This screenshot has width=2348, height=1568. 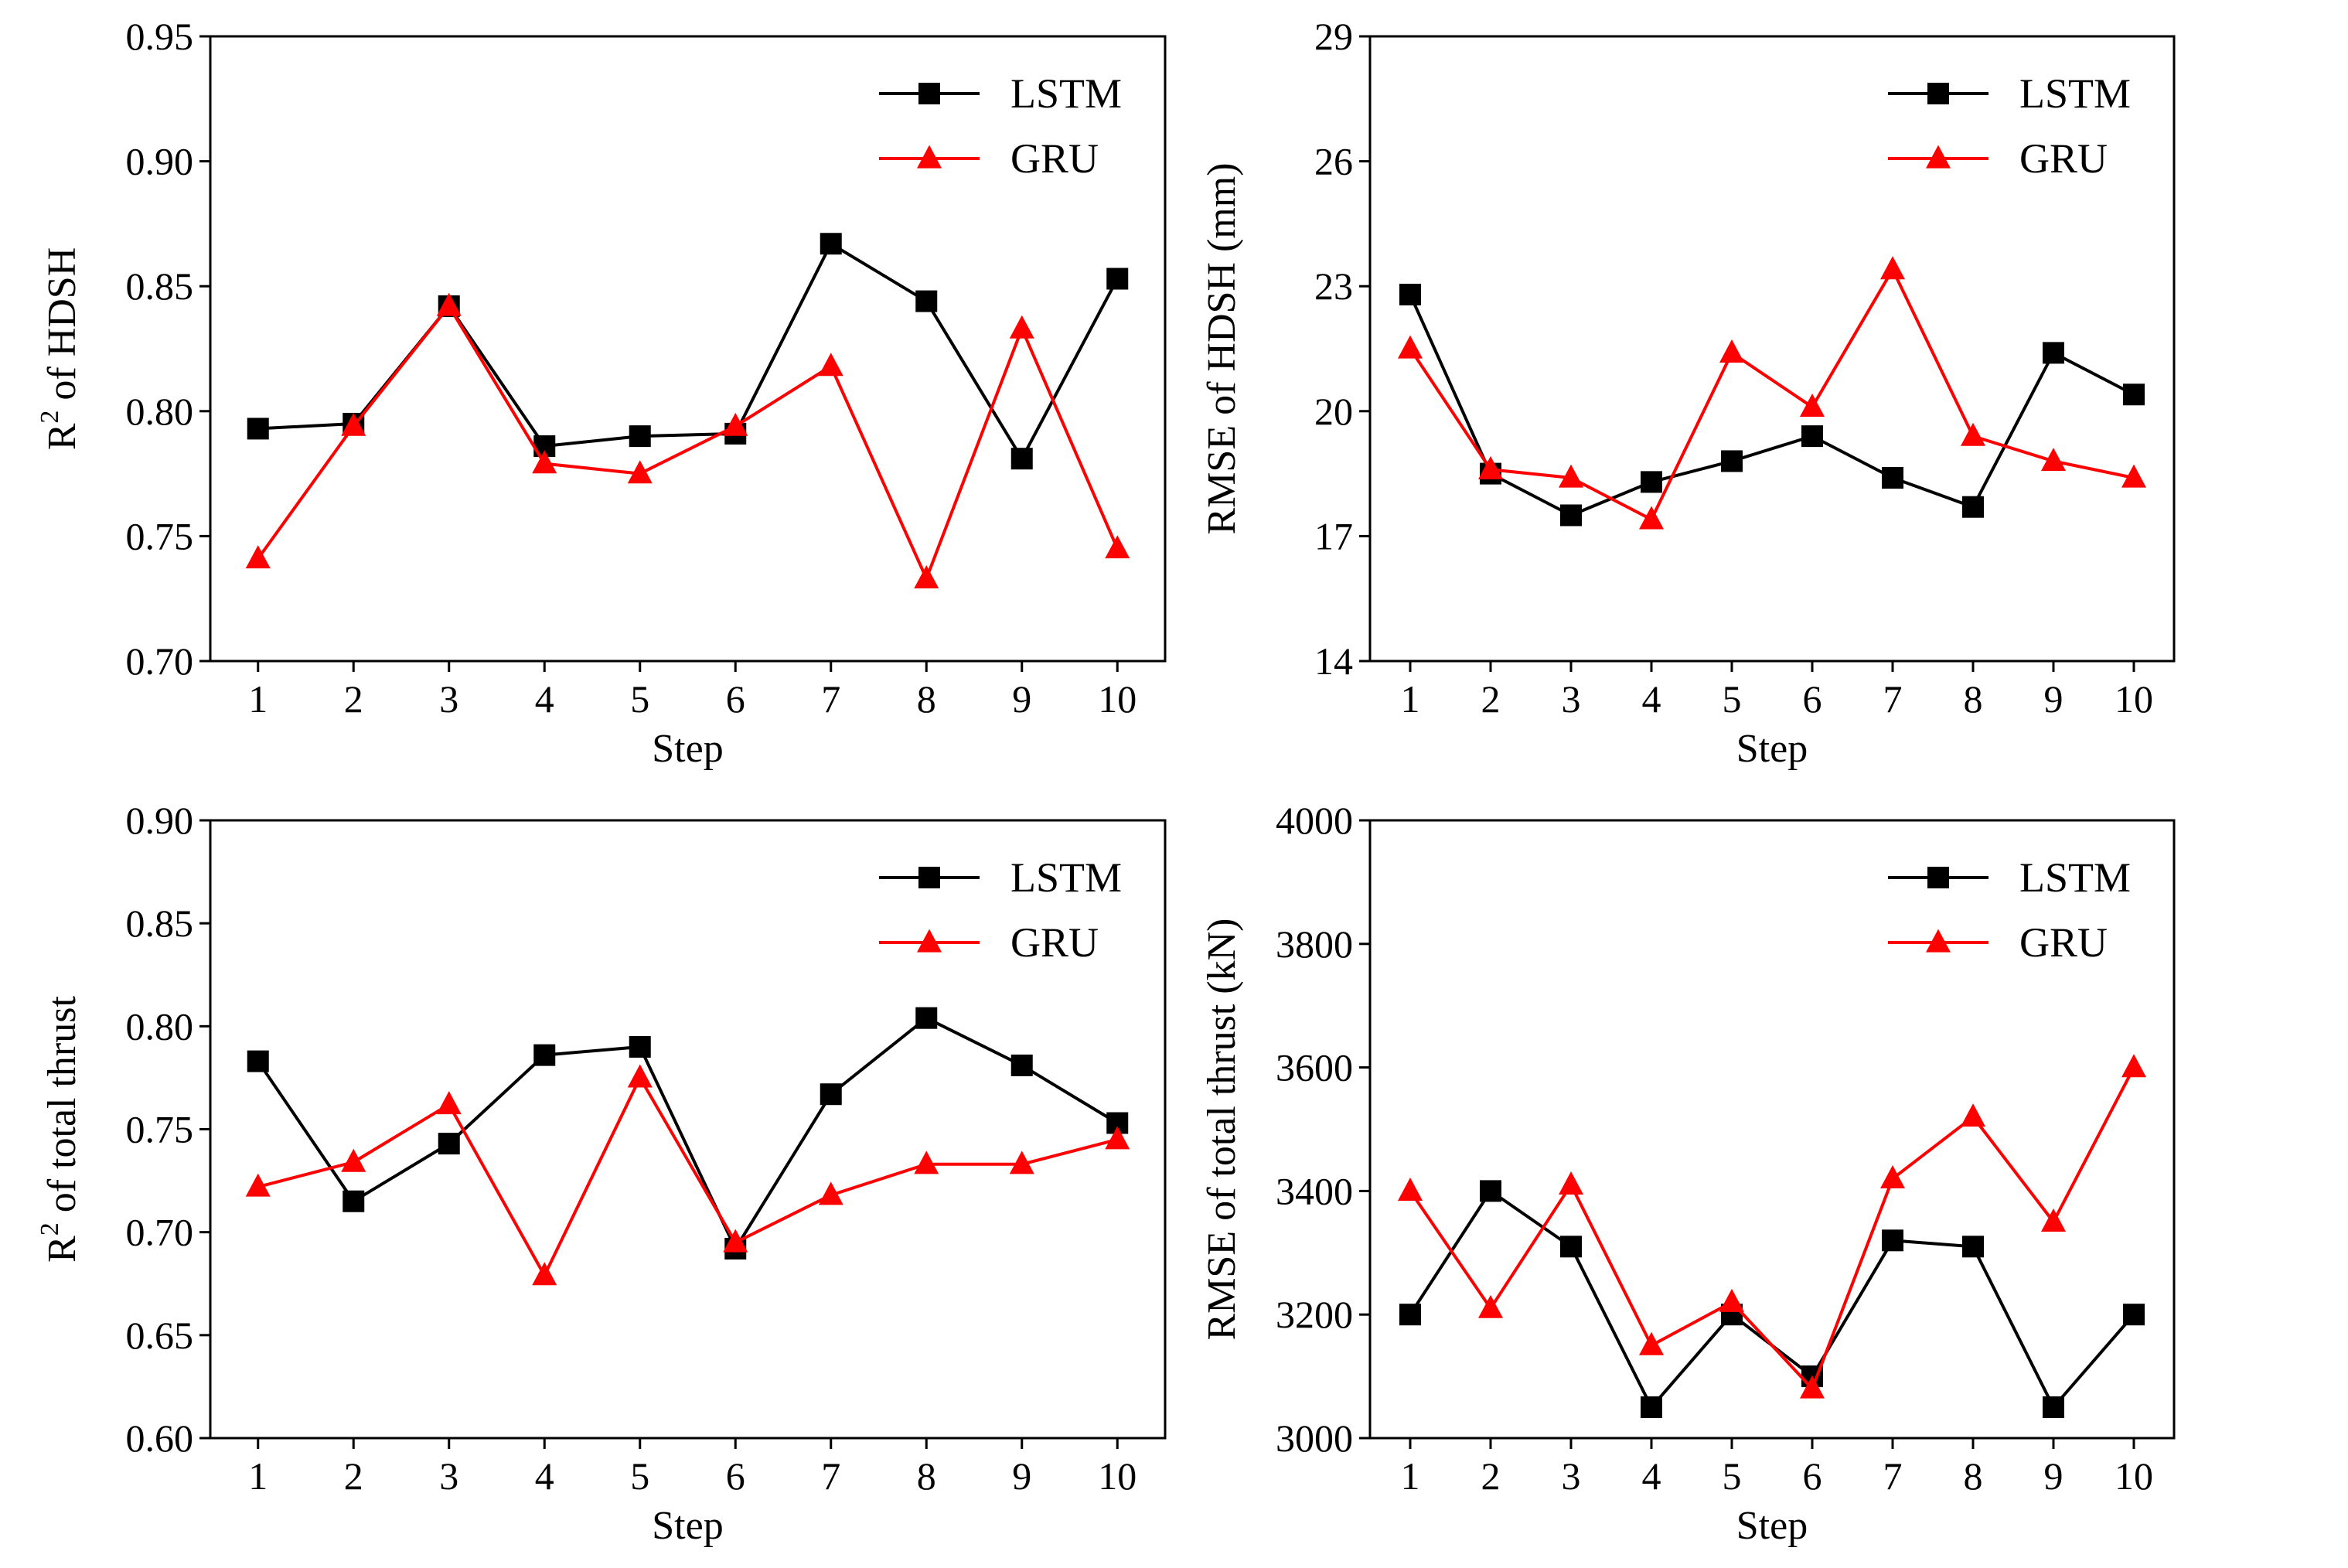 I want to click on y-axis-label-rest: of total thrust, so click(x=62, y=1109).